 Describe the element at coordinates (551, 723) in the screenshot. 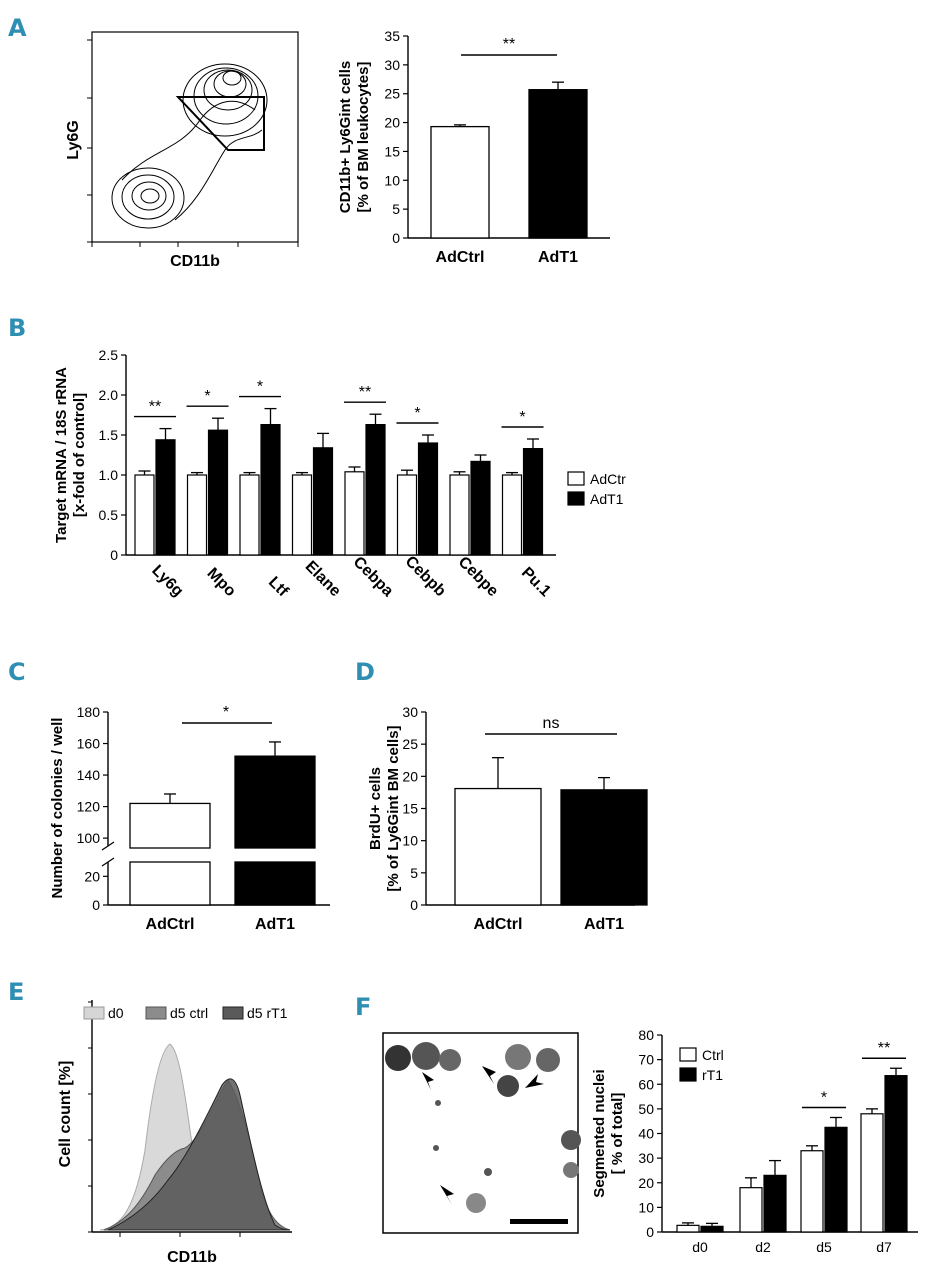

I see `significance-label: ns` at that location.